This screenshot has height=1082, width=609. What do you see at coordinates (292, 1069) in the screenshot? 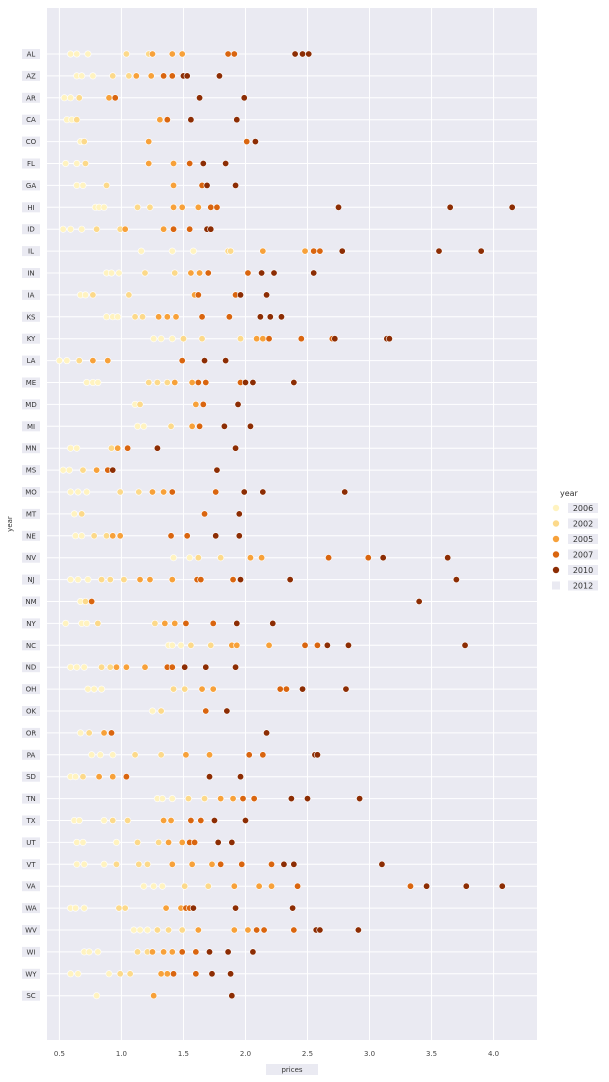
I see `x-axis-title-box` at bounding box center [292, 1069].